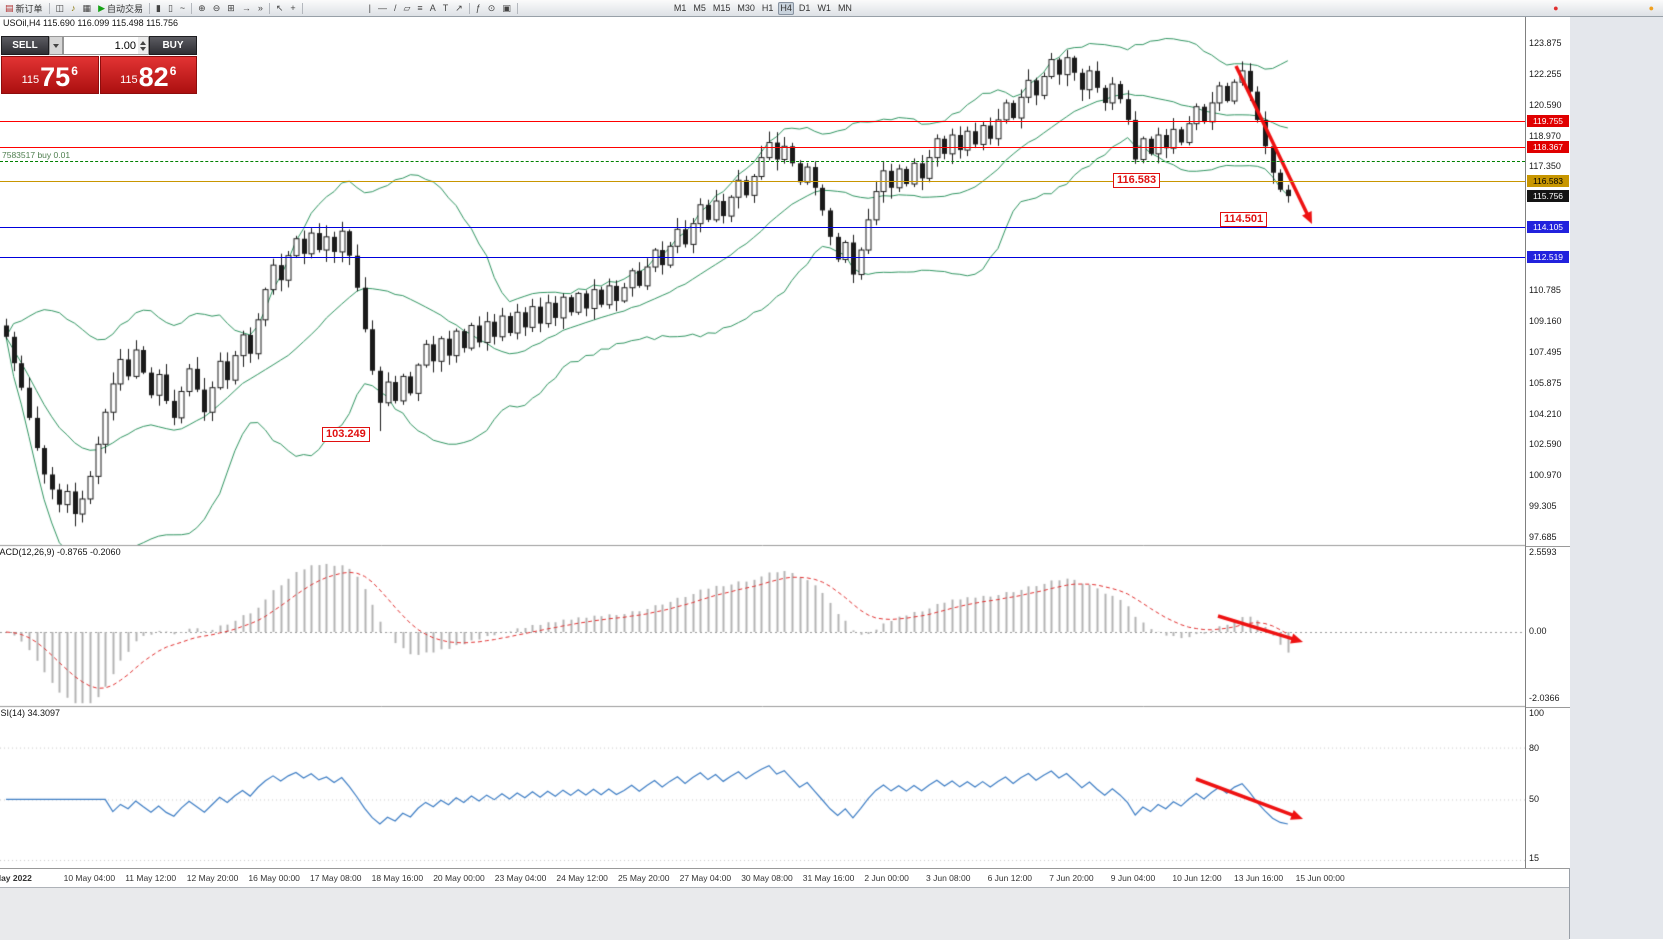 This screenshot has height=940, width=1663. What do you see at coordinates (182, 8) in the screenshot?
I see `line-chart-button: ~` at bounding box center [182, 8].